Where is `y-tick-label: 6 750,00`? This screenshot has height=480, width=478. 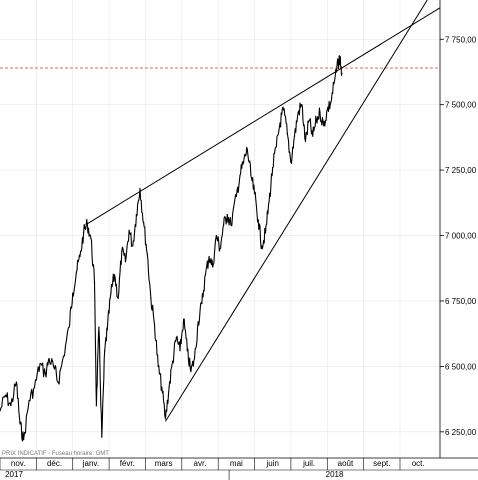 y-tick-label: 6 750,00 is located at coordinates (461, 301).